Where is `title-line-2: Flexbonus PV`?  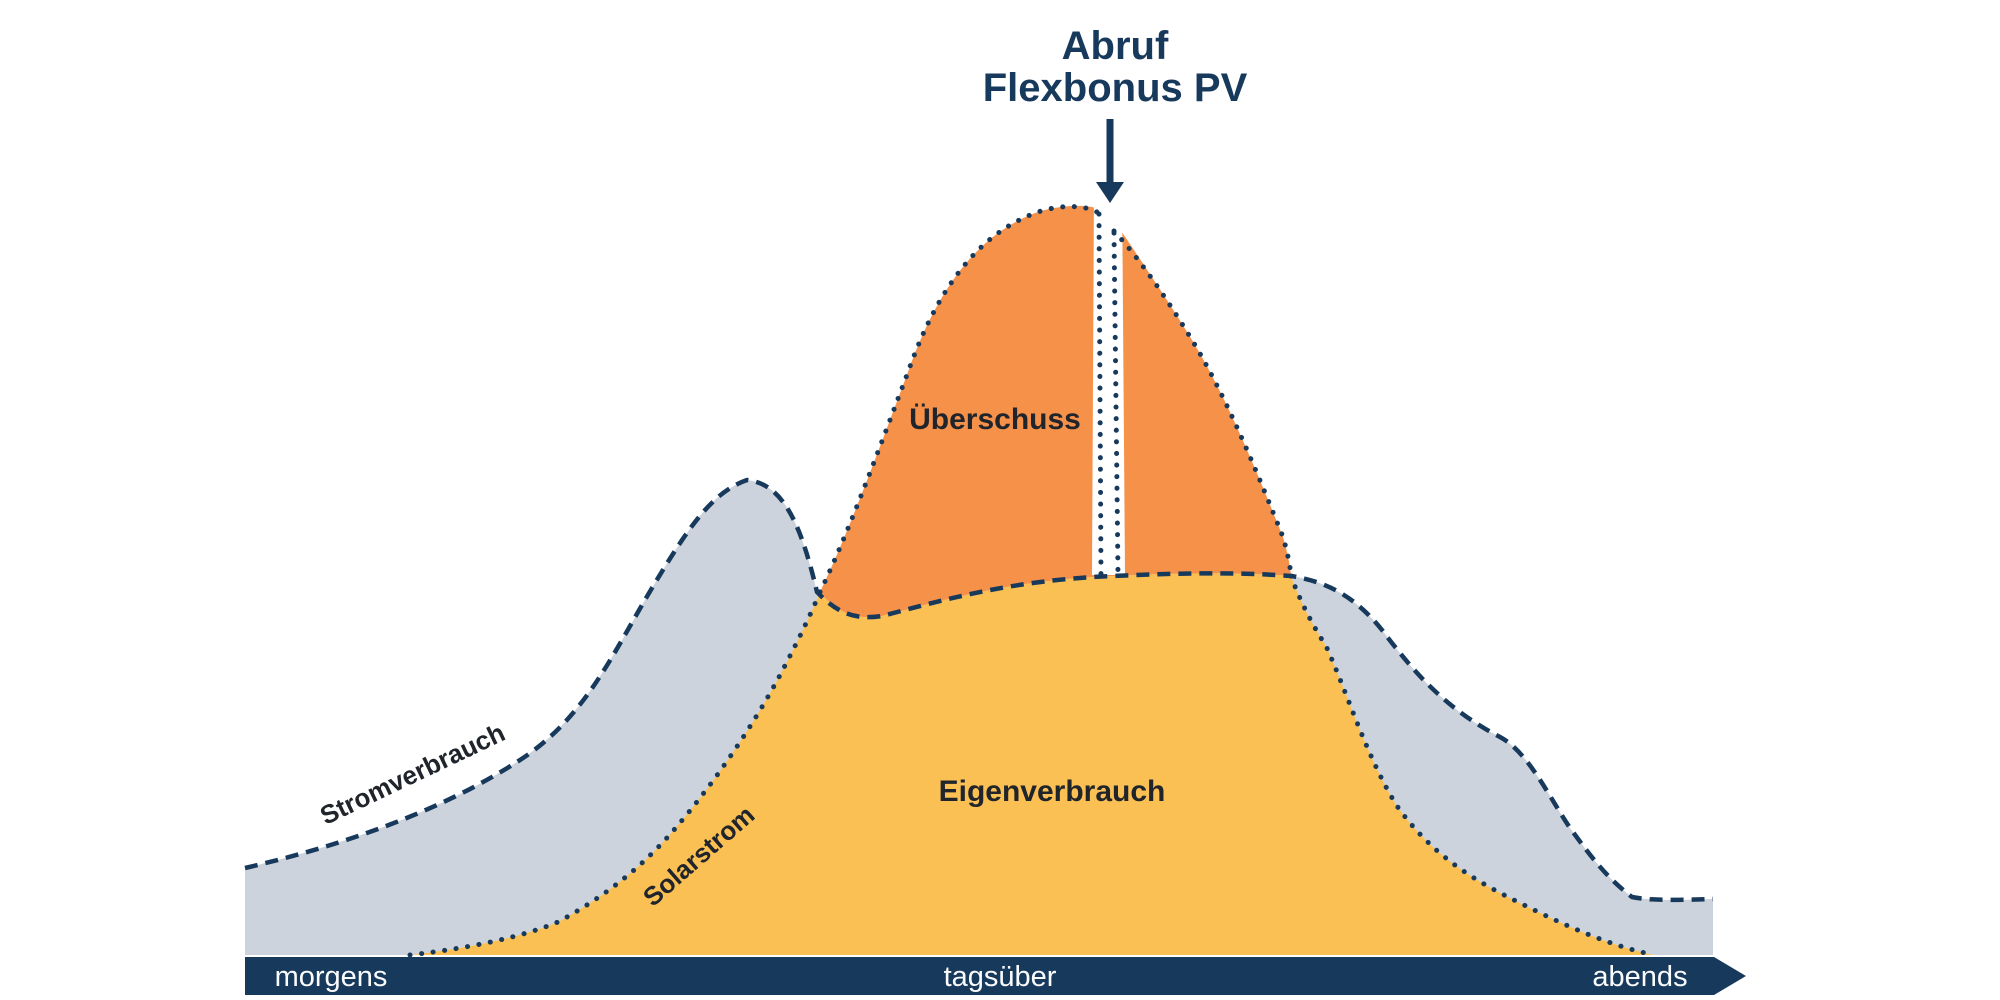
title-line-2: Flexbonus PV is located at coordinates (1115, 88).